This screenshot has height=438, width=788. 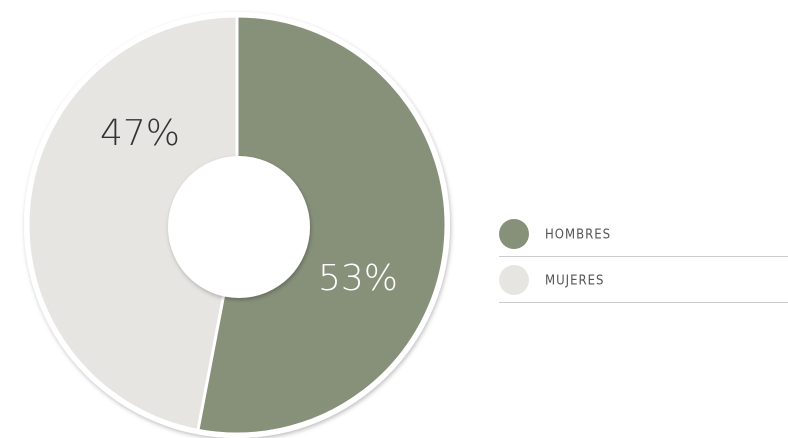 I want to click on donut-hole, so click(x=239, y=227).